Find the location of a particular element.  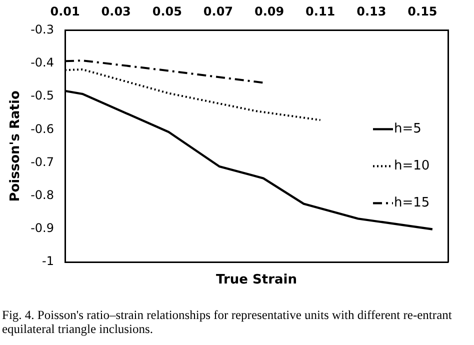

legend-label: h=10 is located at coordinates (412, 166).